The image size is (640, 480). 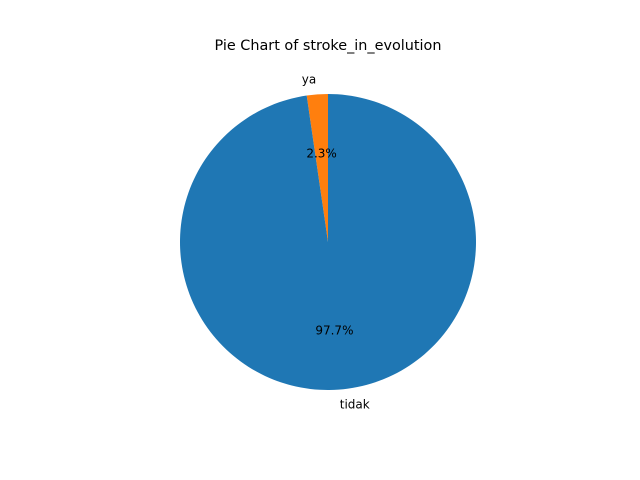 I want to click on slice-label-tidak: tidak, so click(x=355, y=404).